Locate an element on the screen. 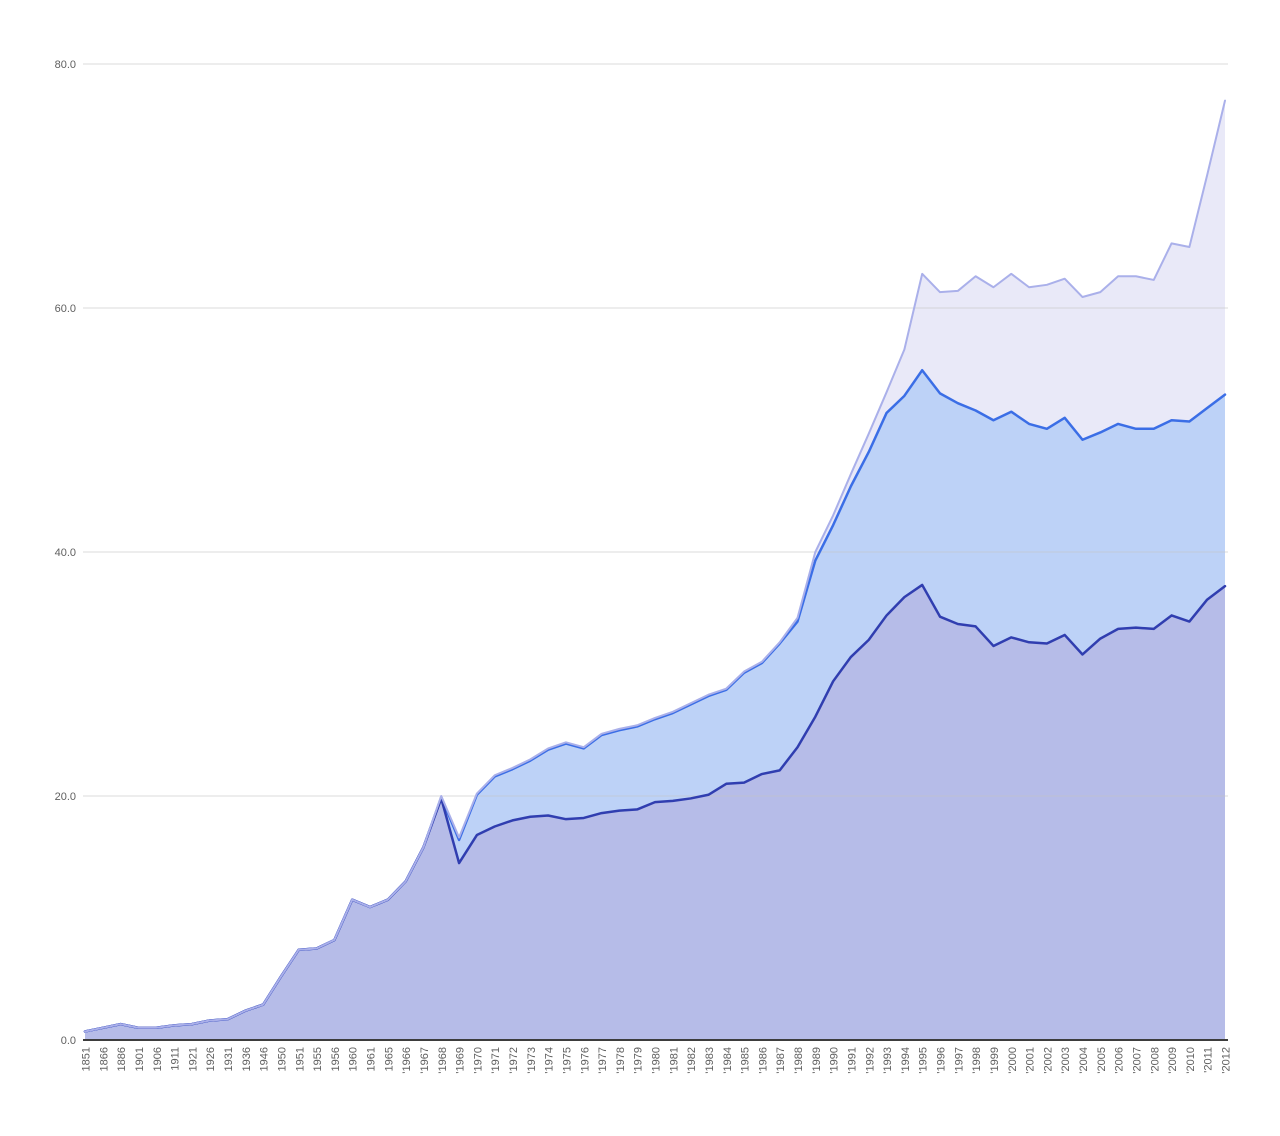  x-axis-tick-label: '1983 is located at coordinates (710, 1060).